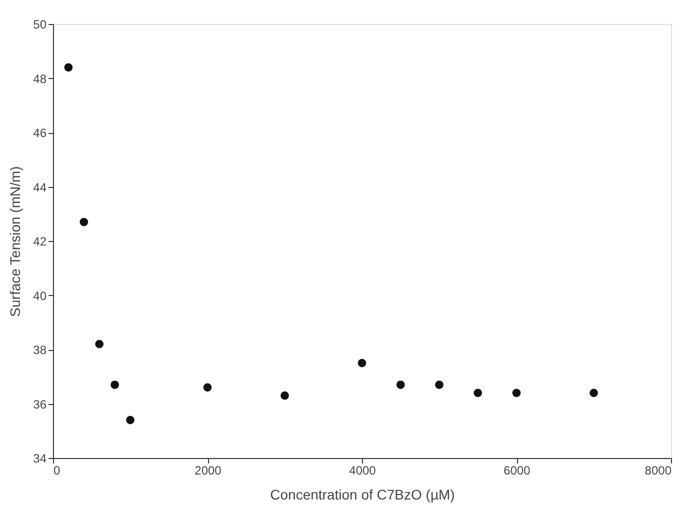 The image size is (692, 512). I want to click on y-axis-title: Surface Tension (mN/m), so click(15, 241).